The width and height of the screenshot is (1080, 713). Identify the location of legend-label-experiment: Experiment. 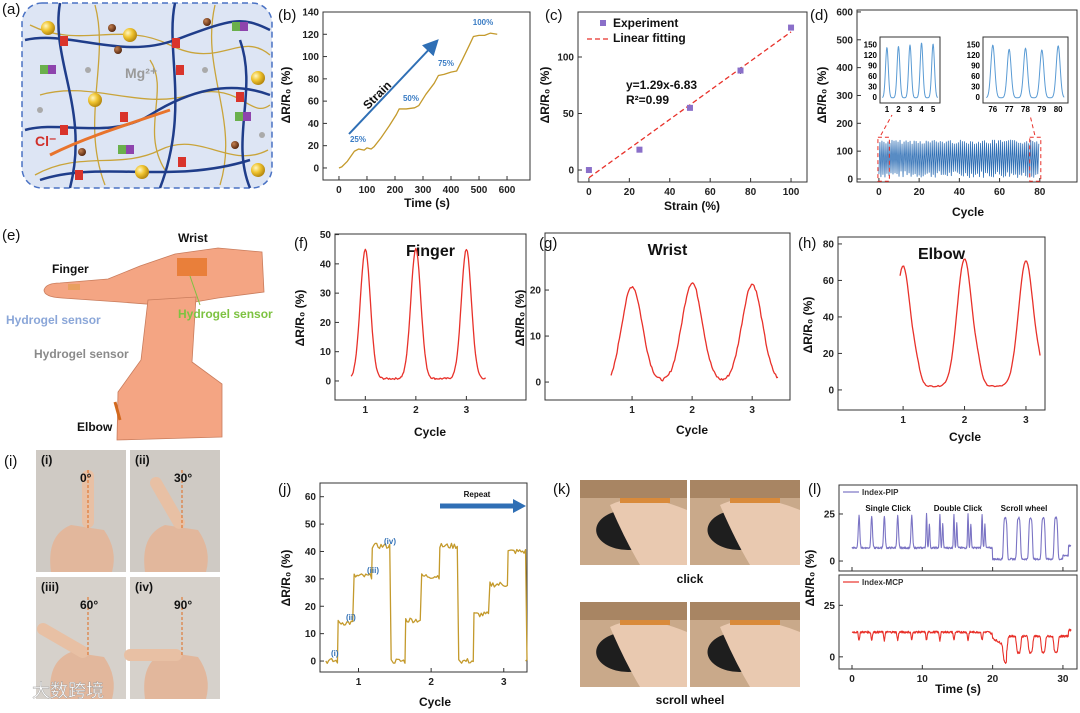
(645, 23).